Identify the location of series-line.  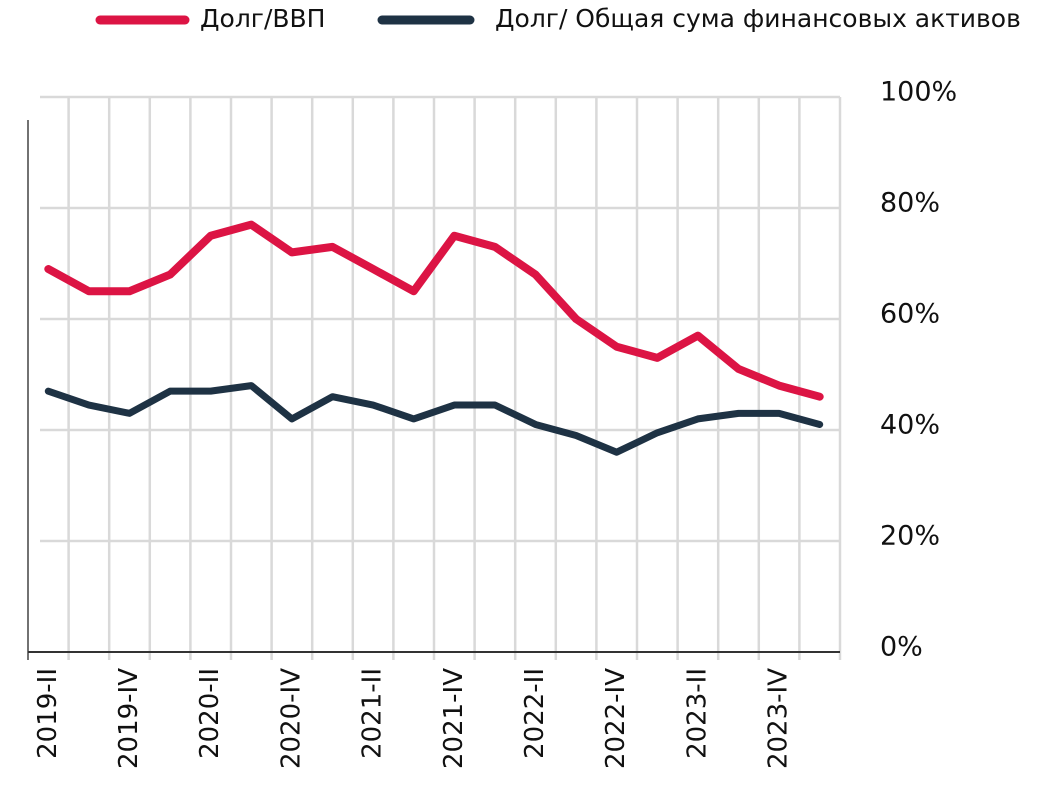
(434, 419).